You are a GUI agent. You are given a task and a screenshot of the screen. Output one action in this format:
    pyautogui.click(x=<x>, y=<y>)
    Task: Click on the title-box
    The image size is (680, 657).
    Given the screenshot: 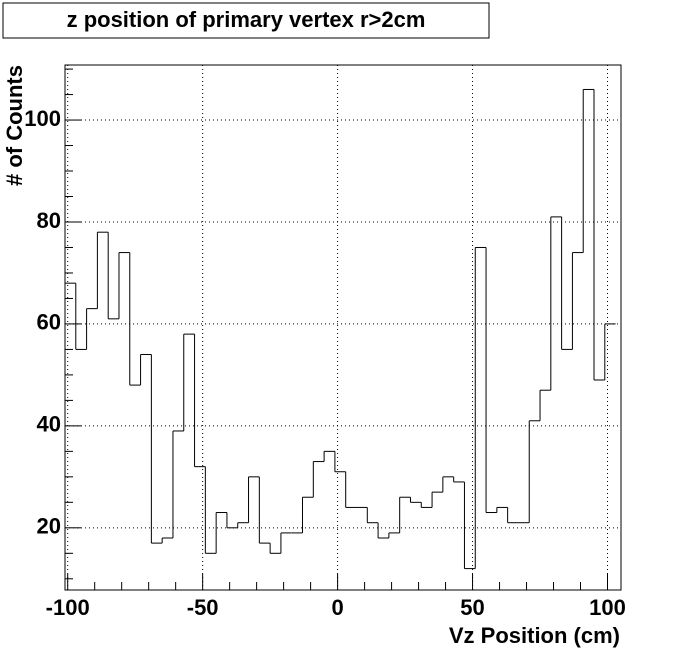 What is the action you would take?
    pyautogui.click(x=246, y=20)
    